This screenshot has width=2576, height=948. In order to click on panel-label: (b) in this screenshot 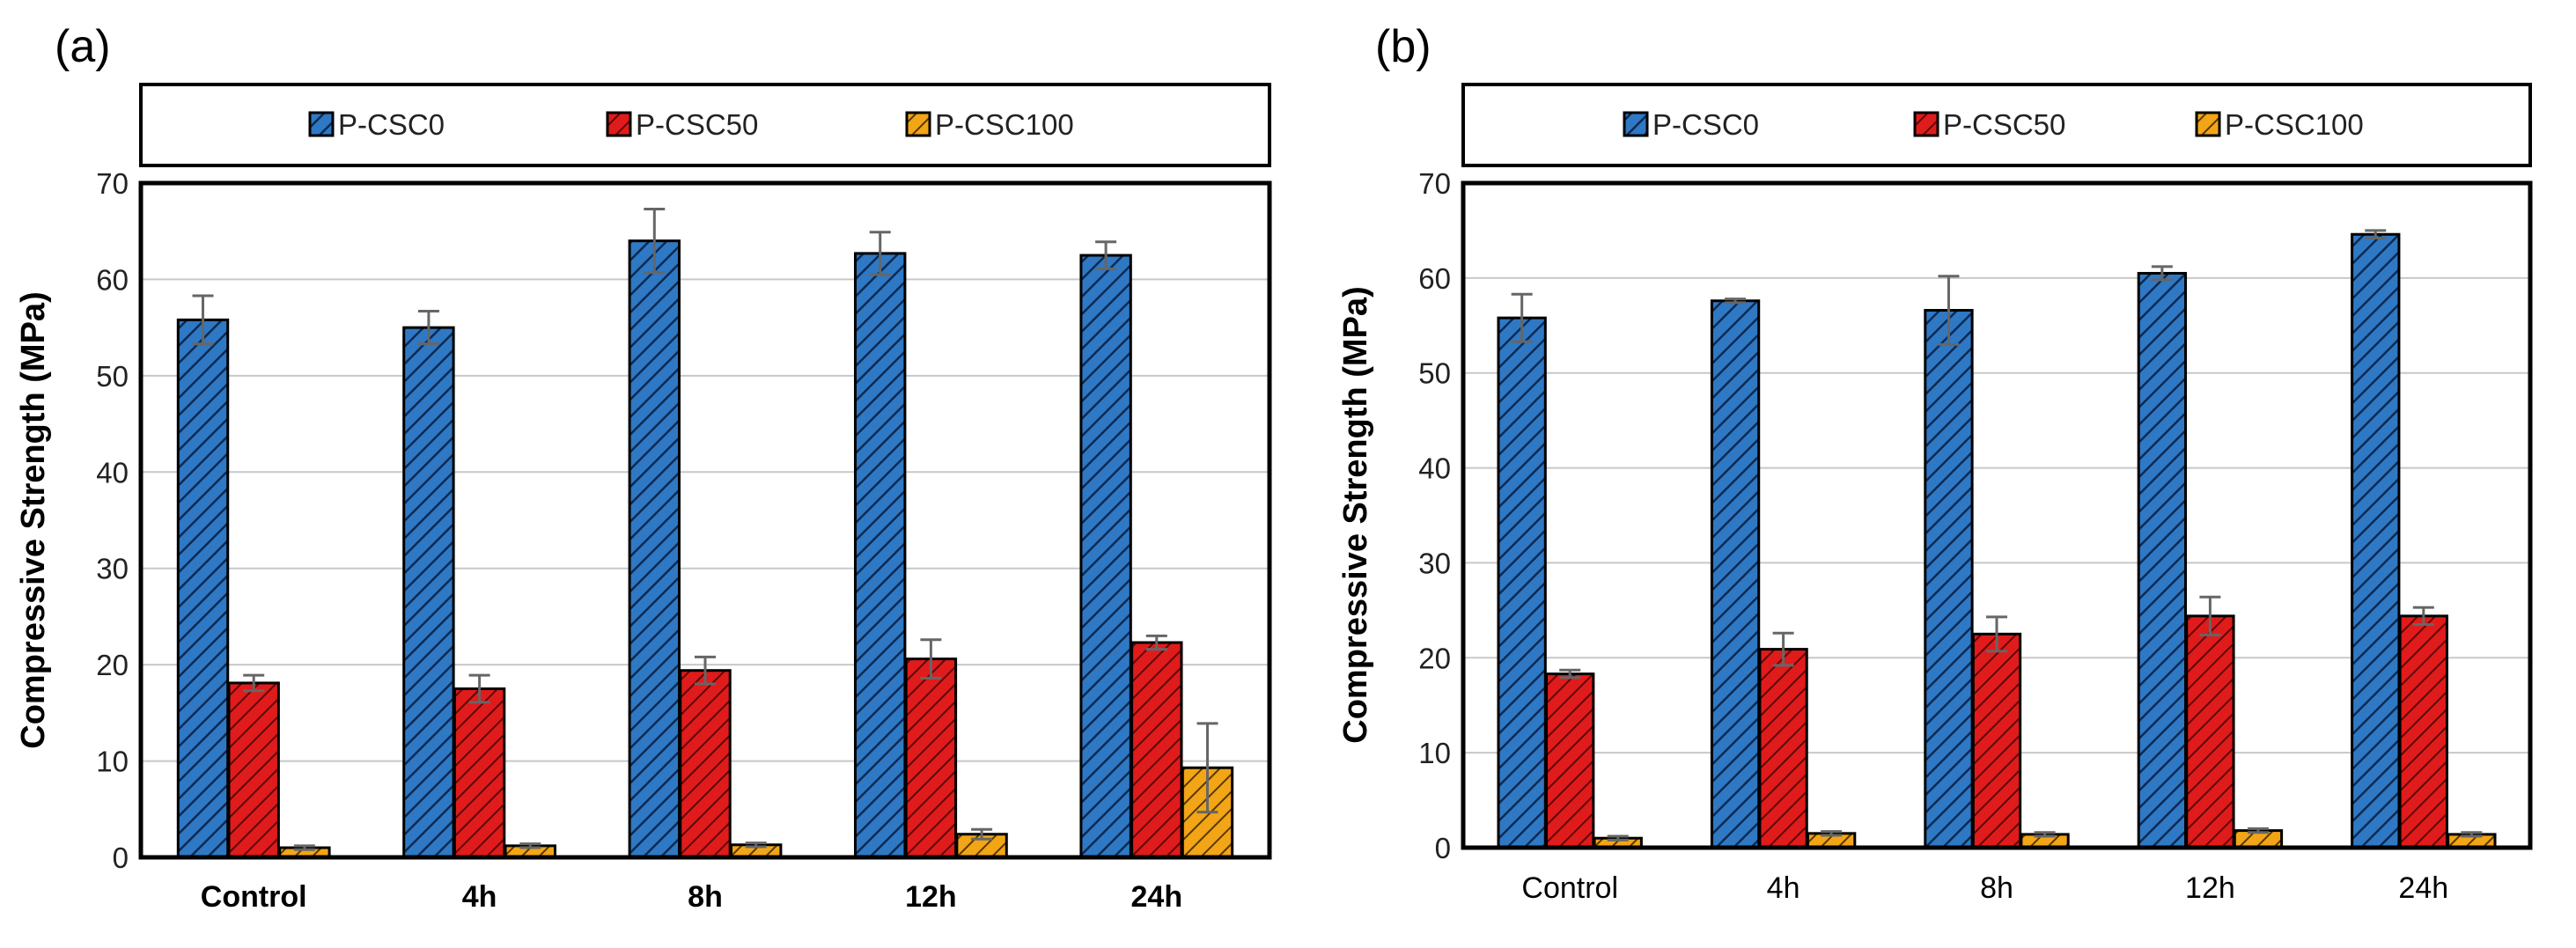, I will do `click(1403, 46)`.